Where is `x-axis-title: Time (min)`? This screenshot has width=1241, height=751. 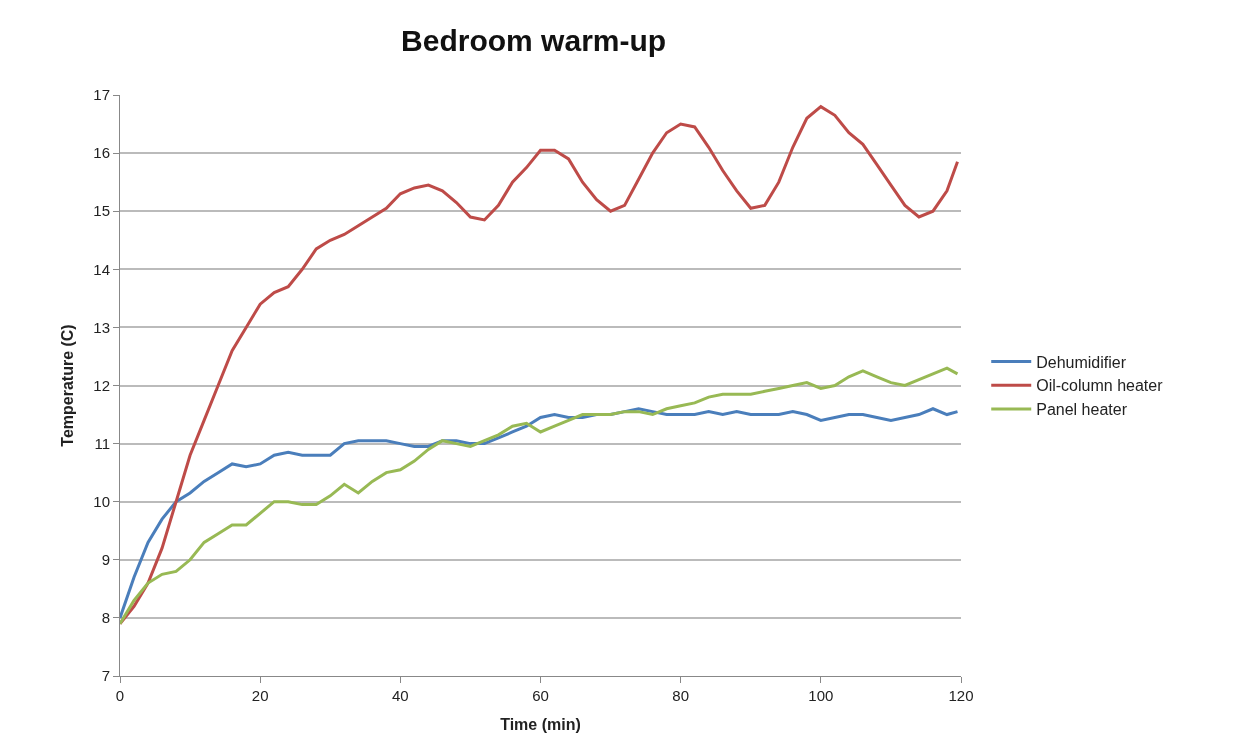
x-axis-title: Time (min) is located at coordinates (540, 724).